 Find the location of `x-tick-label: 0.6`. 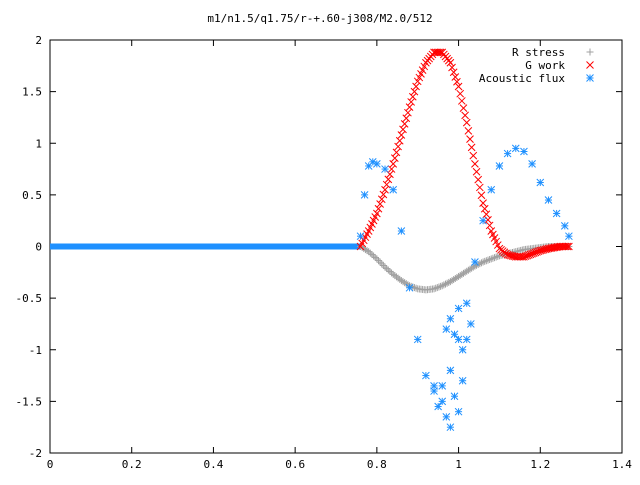

x-tick-label: 0.6 is located at coordinates (295, 464).